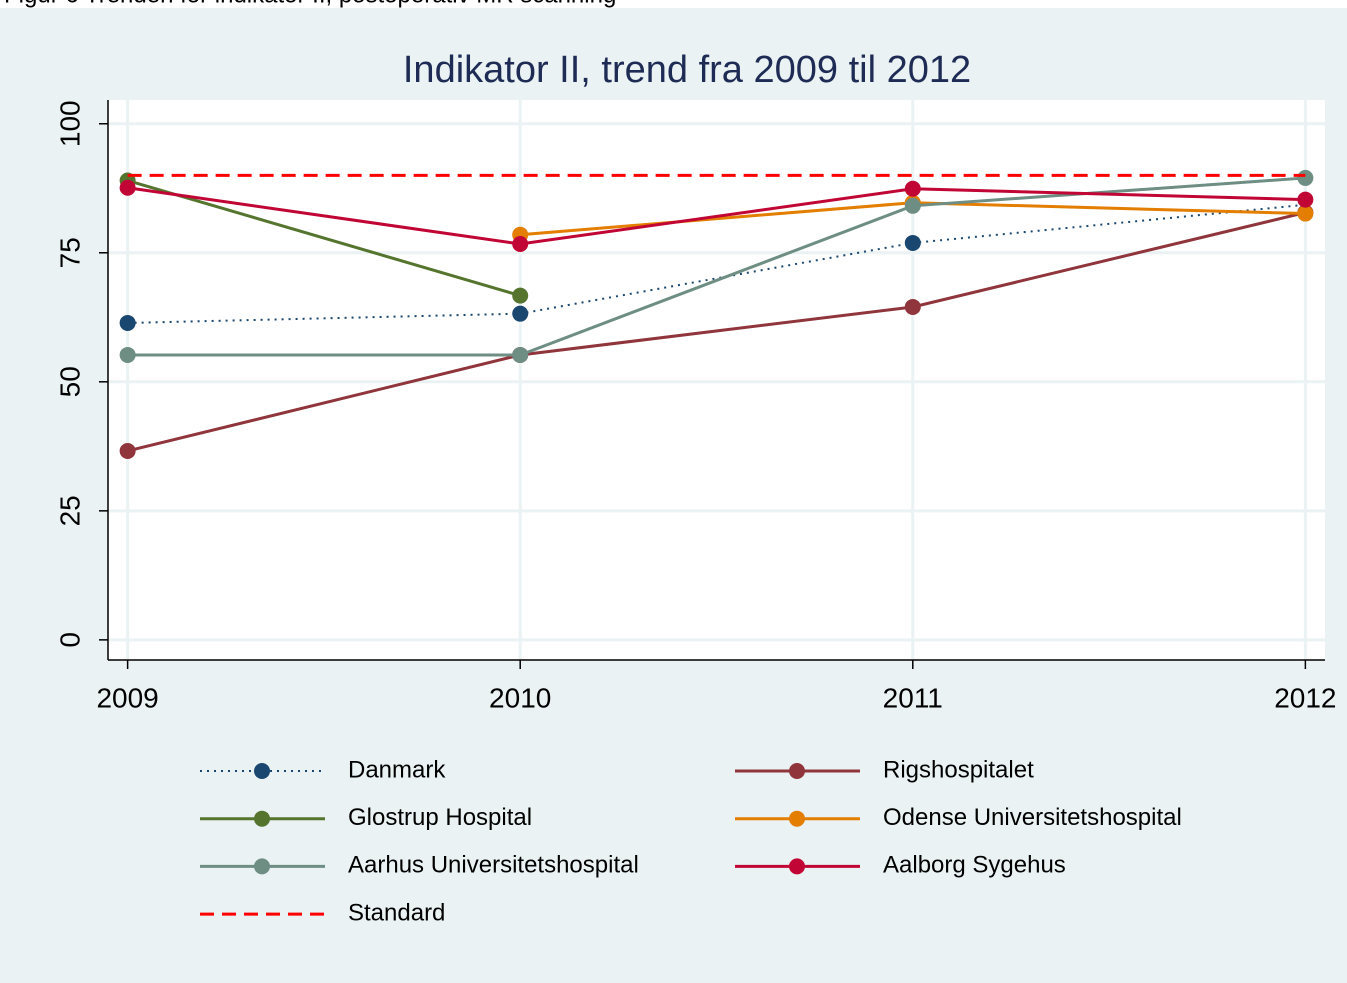  What do you see at coordinates (1032, 817) in the screenshot?
I see `legend-label: Odense Universitetshospital` at bounding box center [1032, 817].